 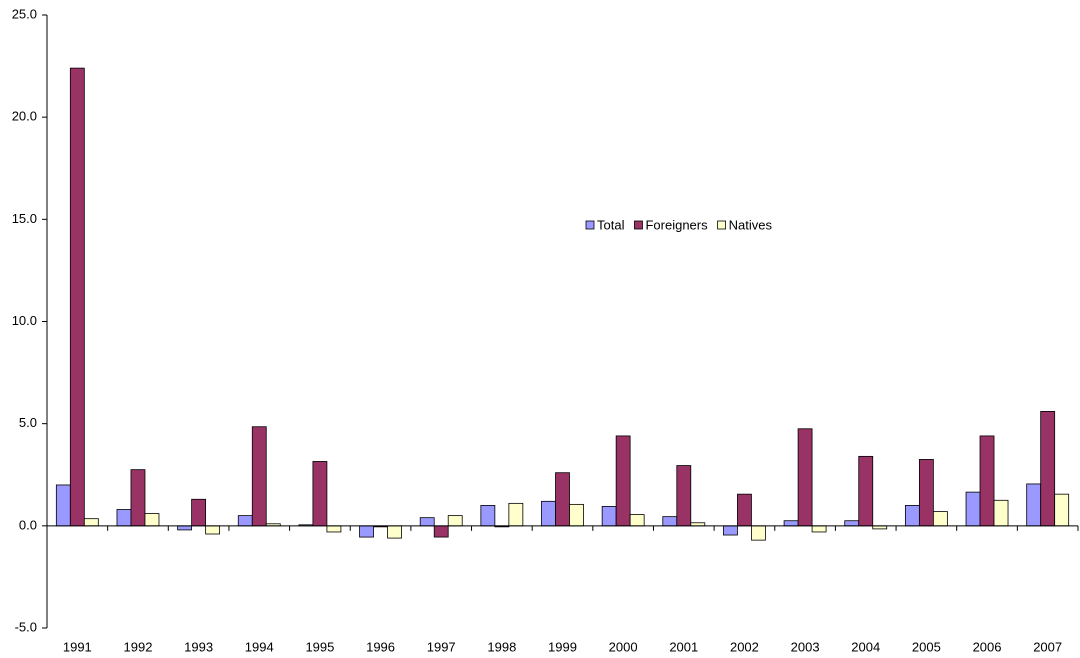 What do you see at coordinates (28, 524) in the screenshot?
I see `y-tick-label: 0.0` at bounding box center [28, 524].